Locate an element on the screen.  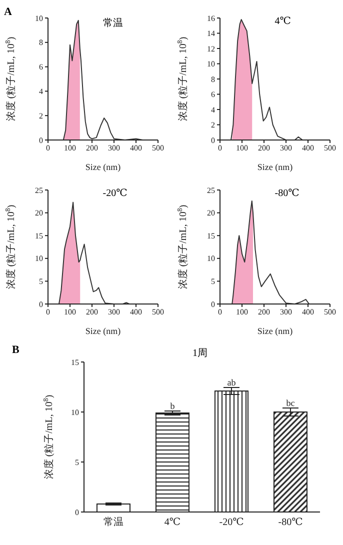
annotation: ab is located at coordinates (231, 383).